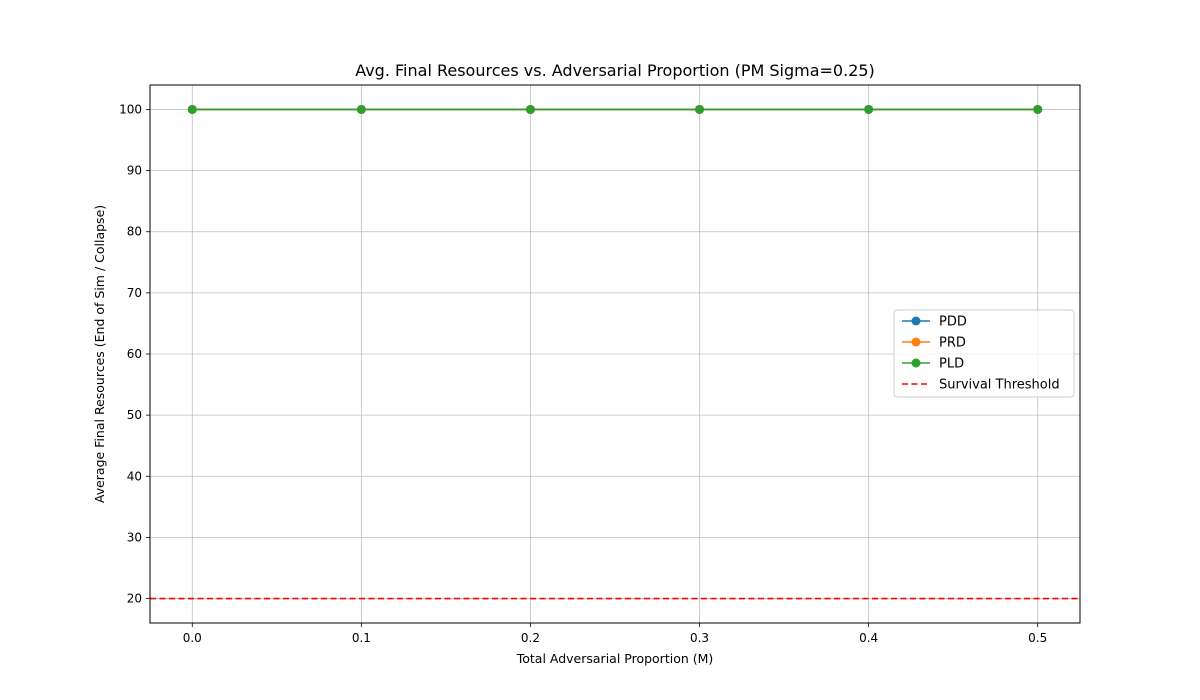  I want to click on x-tick-label: 0.5, so click(1037, 638).